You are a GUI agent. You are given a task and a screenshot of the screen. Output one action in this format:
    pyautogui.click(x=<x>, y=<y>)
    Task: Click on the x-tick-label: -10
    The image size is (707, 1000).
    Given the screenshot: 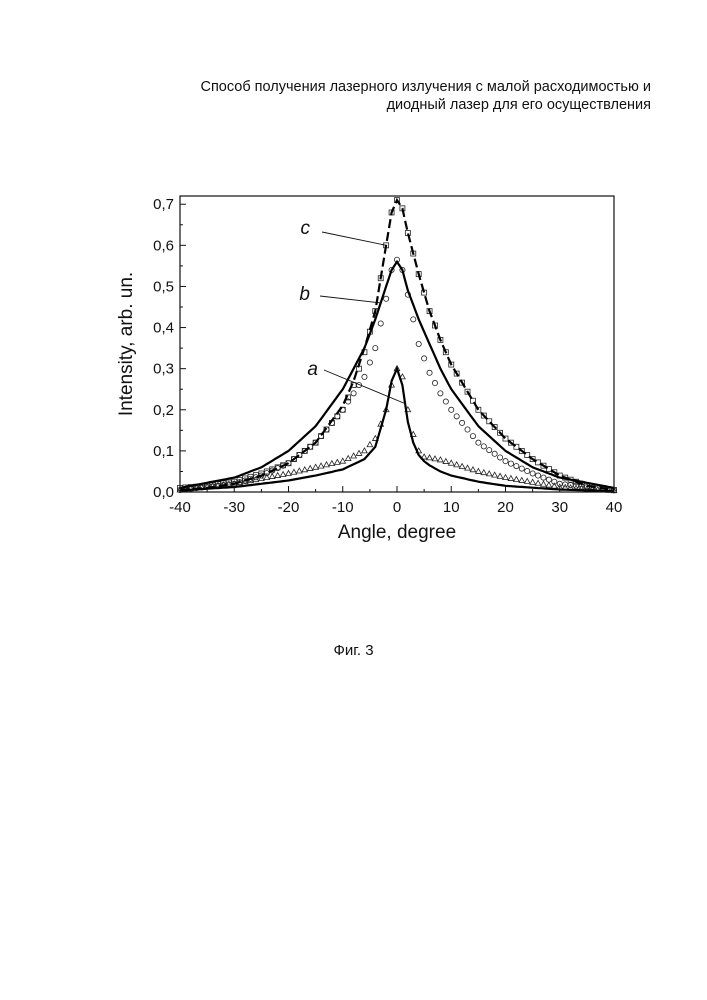 What is the action you would take?
    pyautogui.click(x=343, y=507)
    